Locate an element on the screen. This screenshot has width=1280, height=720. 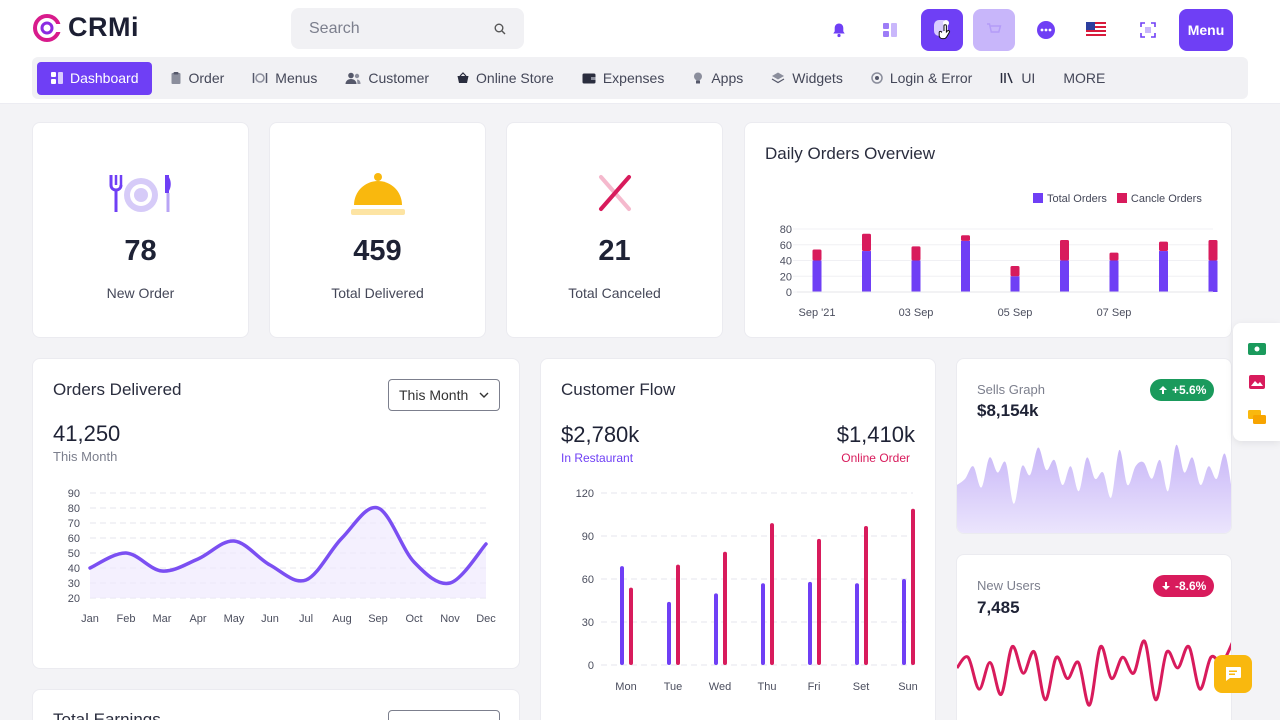
orders-delivered-title: Orders Delivered is located at coordinates (117, 389).